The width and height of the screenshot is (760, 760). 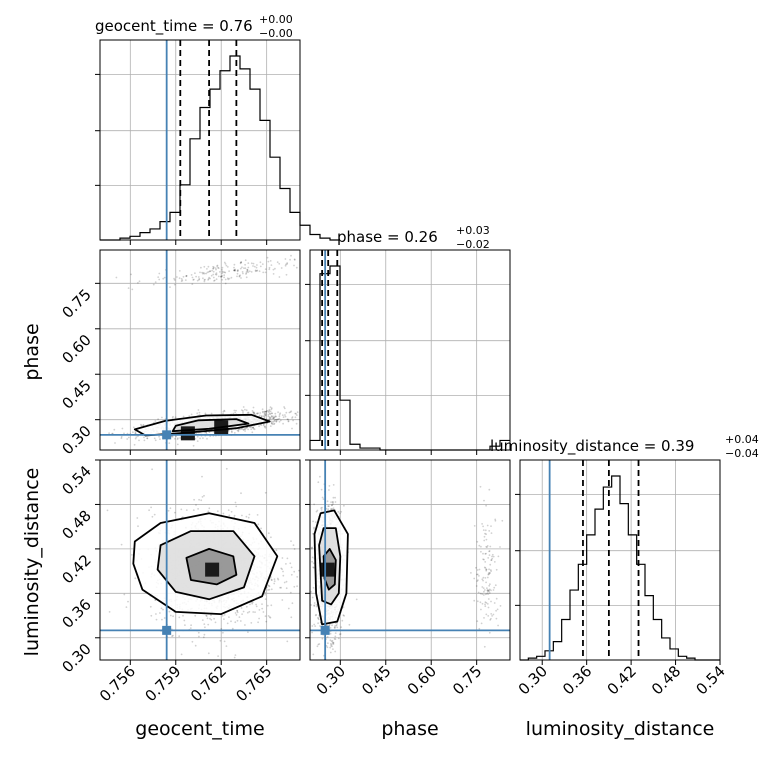 I want to click on histogram-steps, so click(x=620, y=568).